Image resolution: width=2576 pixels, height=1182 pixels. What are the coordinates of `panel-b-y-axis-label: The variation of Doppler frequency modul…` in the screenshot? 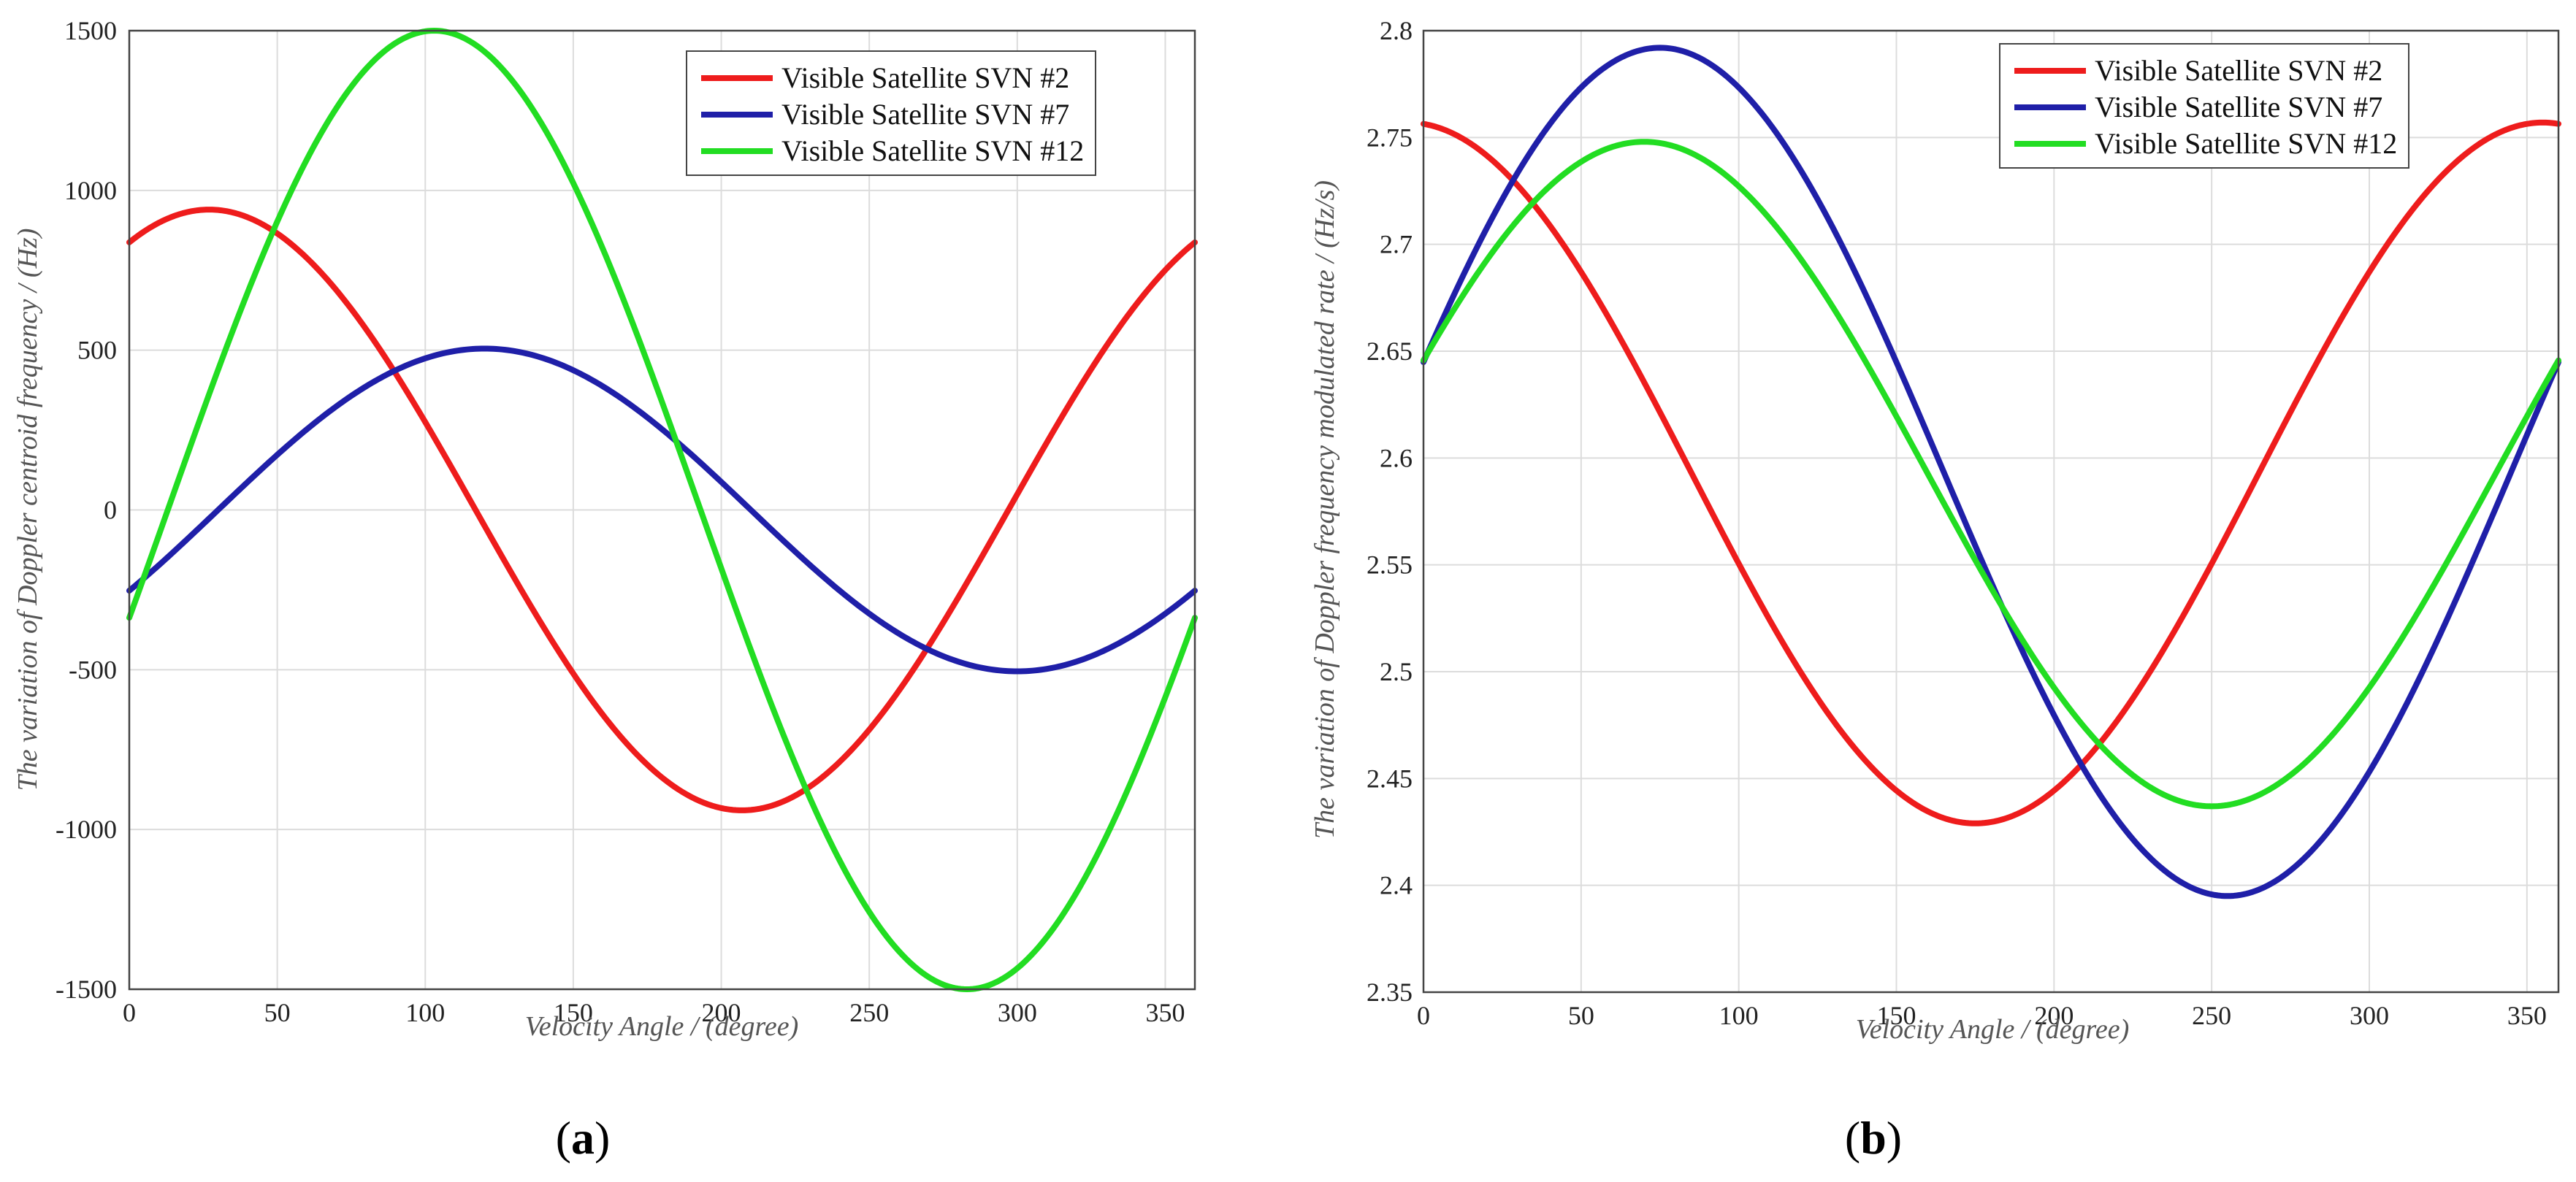 It's located at (1325, 509).